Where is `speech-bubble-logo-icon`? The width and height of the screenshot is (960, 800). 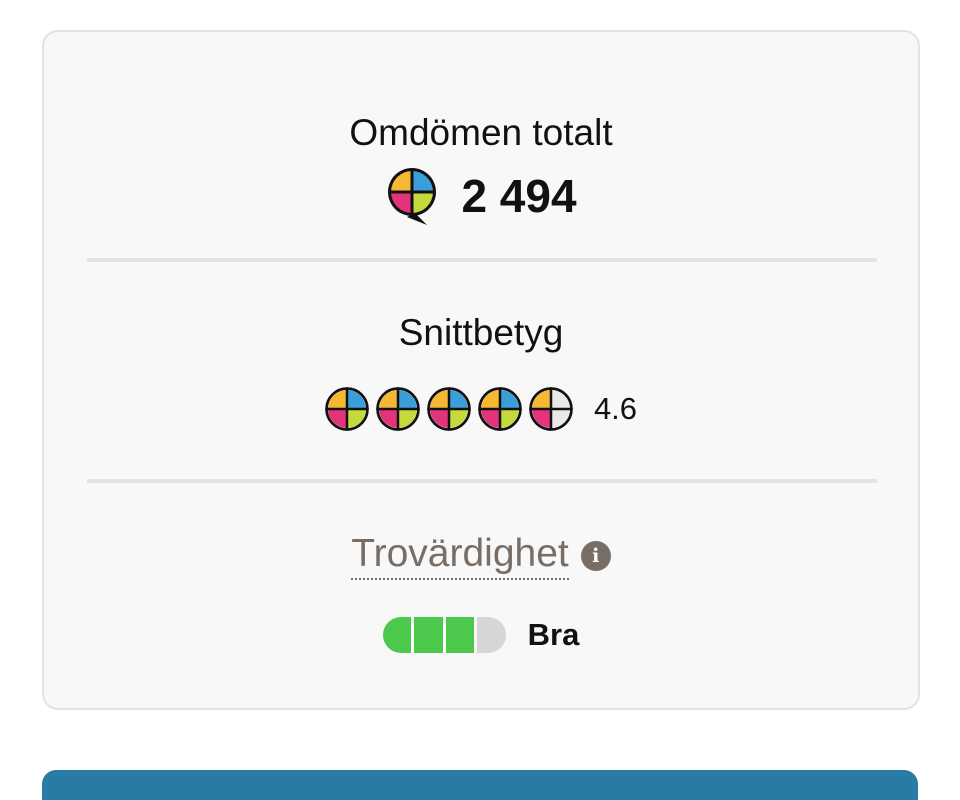
speech-bubble-logo-icon is located at coordinates (412, 196).